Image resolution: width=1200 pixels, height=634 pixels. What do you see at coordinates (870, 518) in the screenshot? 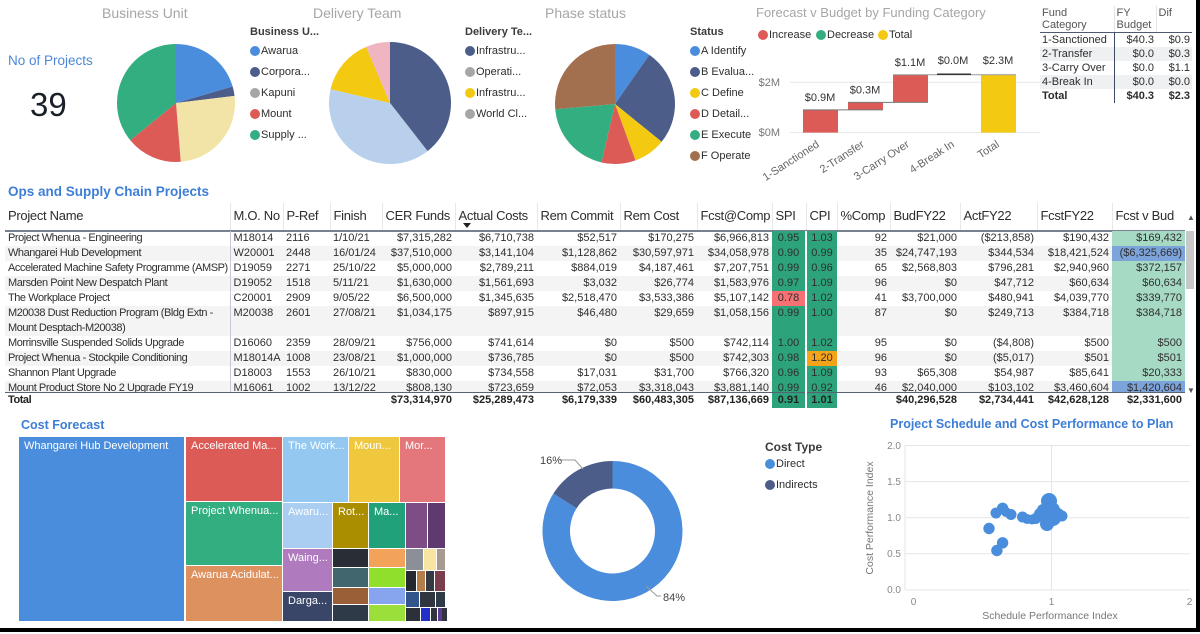
I see `svg-text: Cost Performance Index` at bounding box center [870, 518].